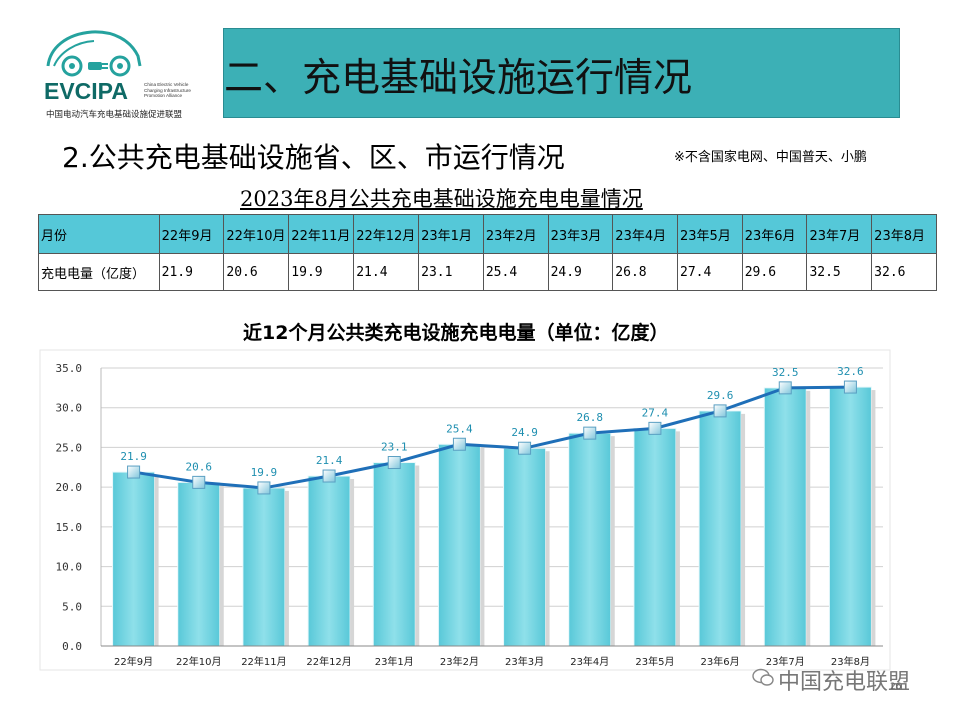 The width and height of the screenshot is (960, 720). Describe the element at coordinates (86, 91) in the screenshot. I see `logo-brand: EVCIPA` at that location.